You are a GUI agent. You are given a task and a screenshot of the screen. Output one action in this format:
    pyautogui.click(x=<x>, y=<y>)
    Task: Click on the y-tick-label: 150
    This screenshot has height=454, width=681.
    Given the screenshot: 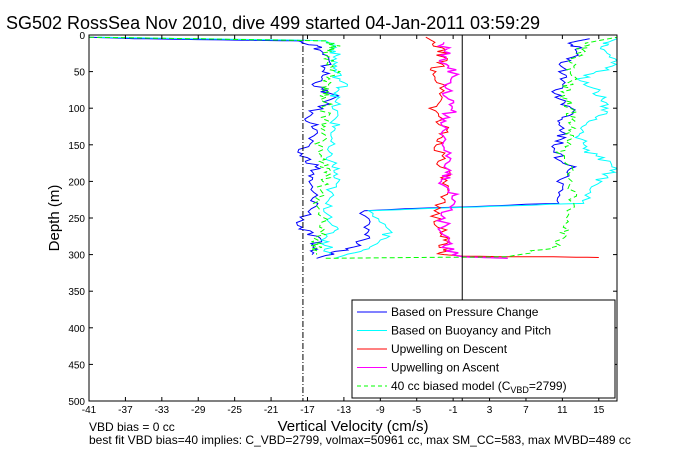 What is the action you would take?
    pyautogui.click(x=76, y=146)
    